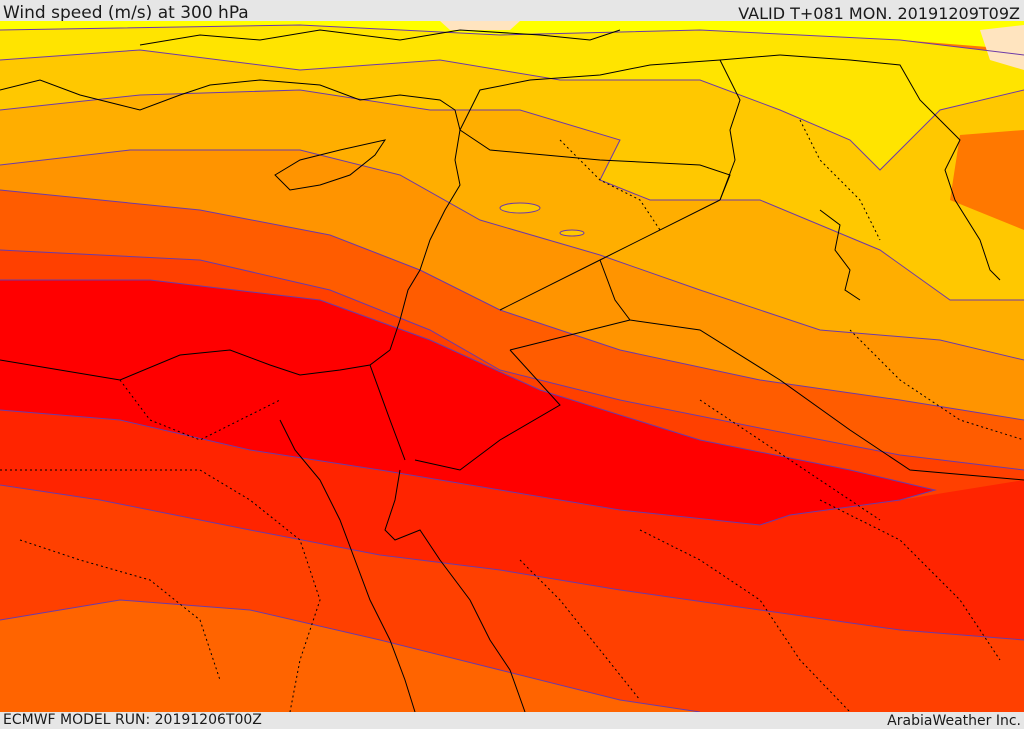 The height and width of the screenshot is (729, 1024). Describe the element at coordinates (512, 35) in the screenshot. I see `band-yellow-light` at that location.